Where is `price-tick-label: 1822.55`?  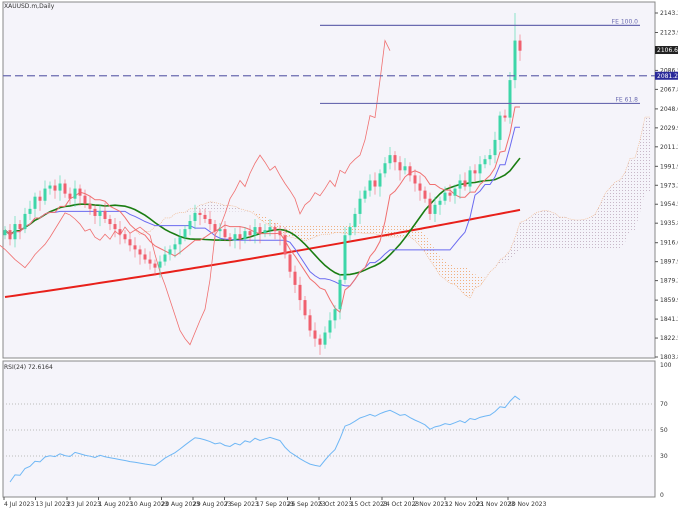
price-tick-label: 1822.55 is located at coordinates (669, 338).